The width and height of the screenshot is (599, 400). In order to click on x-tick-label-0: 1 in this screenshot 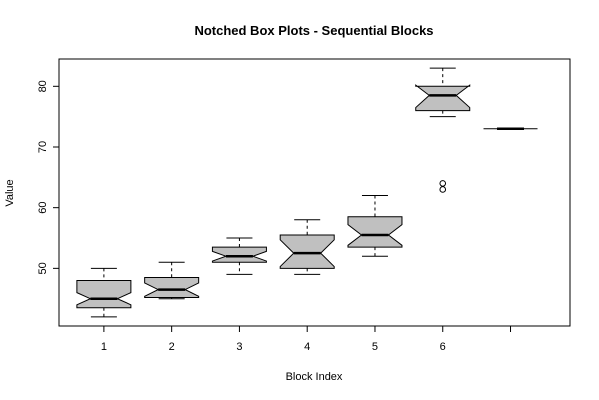, I will do `click(104, 347)`.